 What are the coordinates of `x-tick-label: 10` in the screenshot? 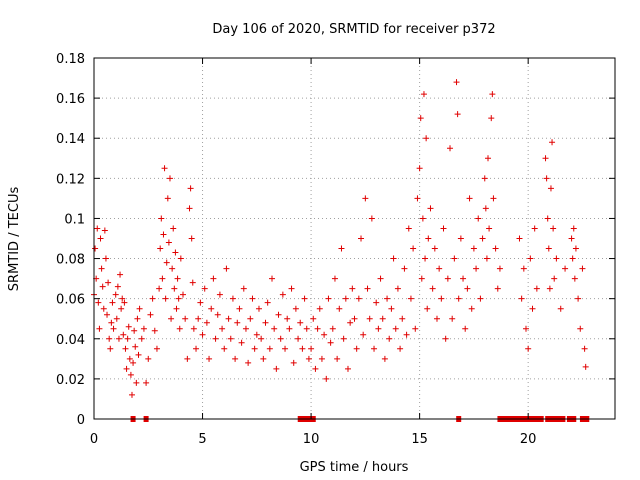 It's located at (311, 439).